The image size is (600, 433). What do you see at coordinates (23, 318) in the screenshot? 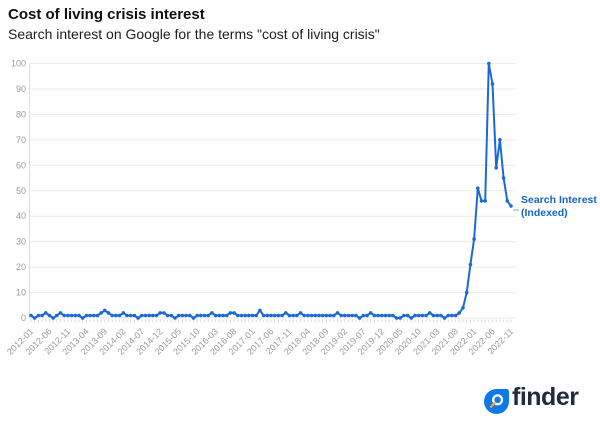
I see `ytick-label-0: 0` at bounding box center [23, 318].